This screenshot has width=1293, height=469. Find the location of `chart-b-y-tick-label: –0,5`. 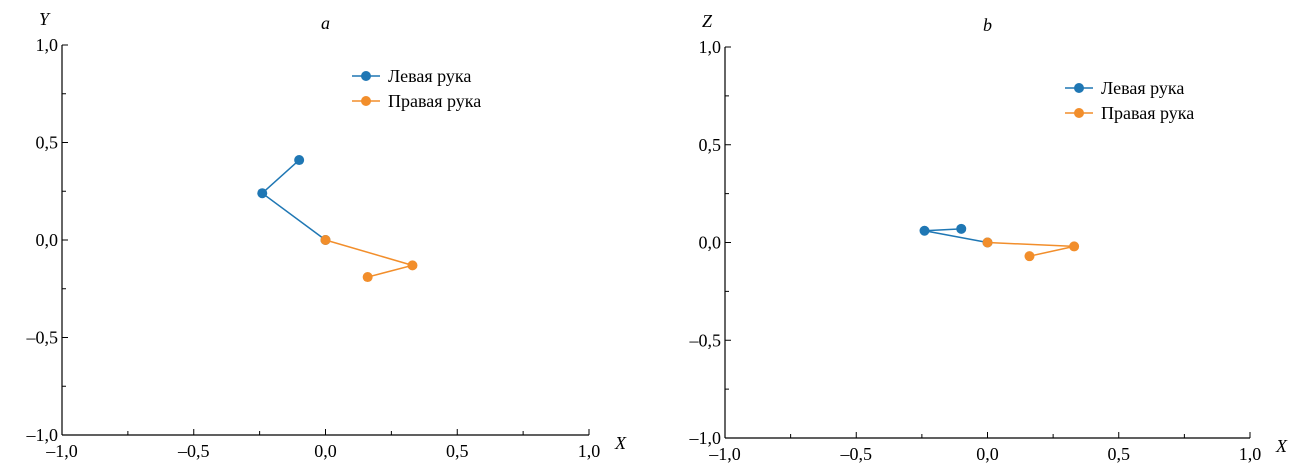

chart-b-y-tick-label: –0,5 is located at coordinates (705, 340).